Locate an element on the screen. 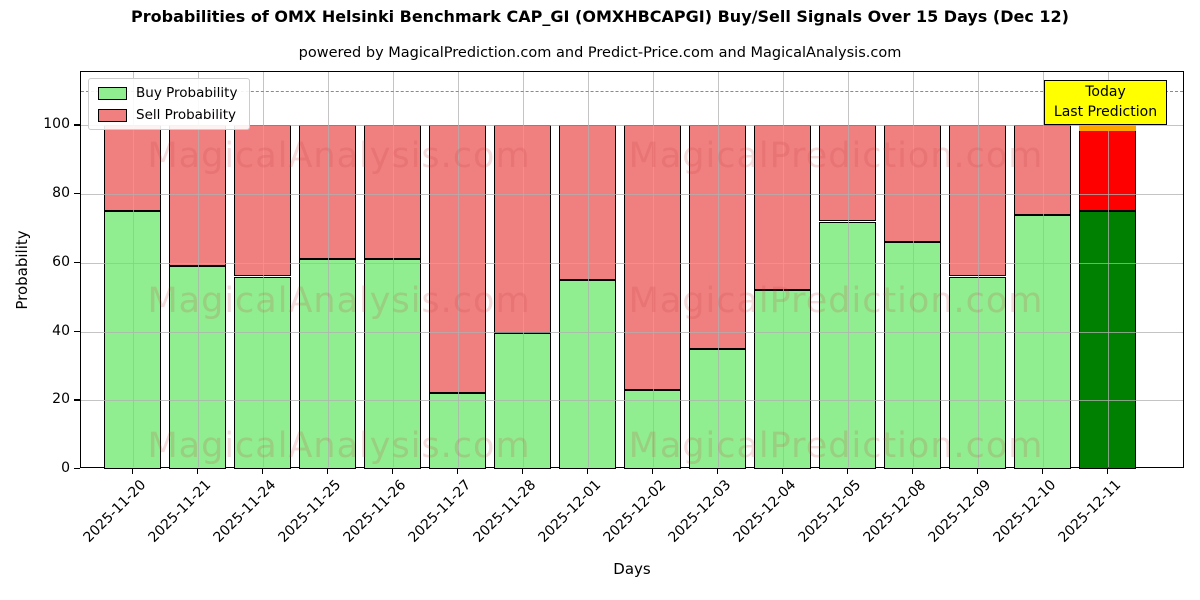 This screenshot has width=1200, height=600. x-tick-label: 2025-12-09 is located at coordinates (959, 511).